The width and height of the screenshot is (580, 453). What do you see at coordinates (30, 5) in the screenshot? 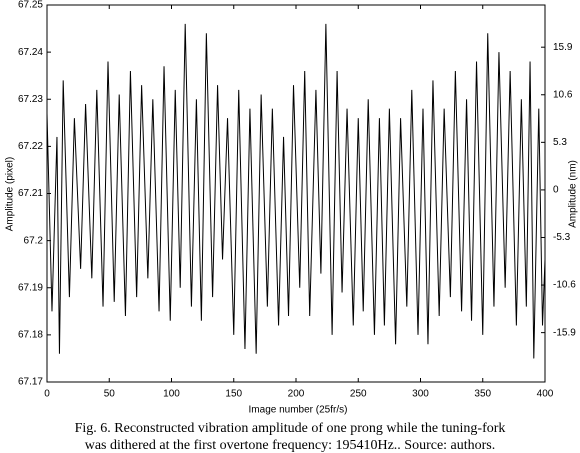
I see `y-tick-label: 67.25` at bounding box center [30, 5].